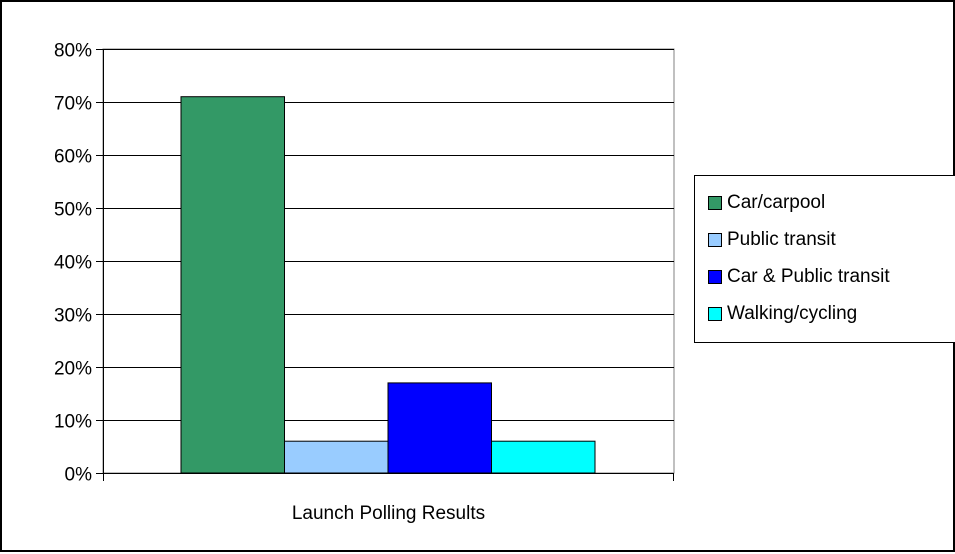 The height and width of the screenshot is (554, 955). What do you see at coordinates (79, 475) in the screenshot?
I see `y-tick-label: 0%` at bounding box center [79, 475].